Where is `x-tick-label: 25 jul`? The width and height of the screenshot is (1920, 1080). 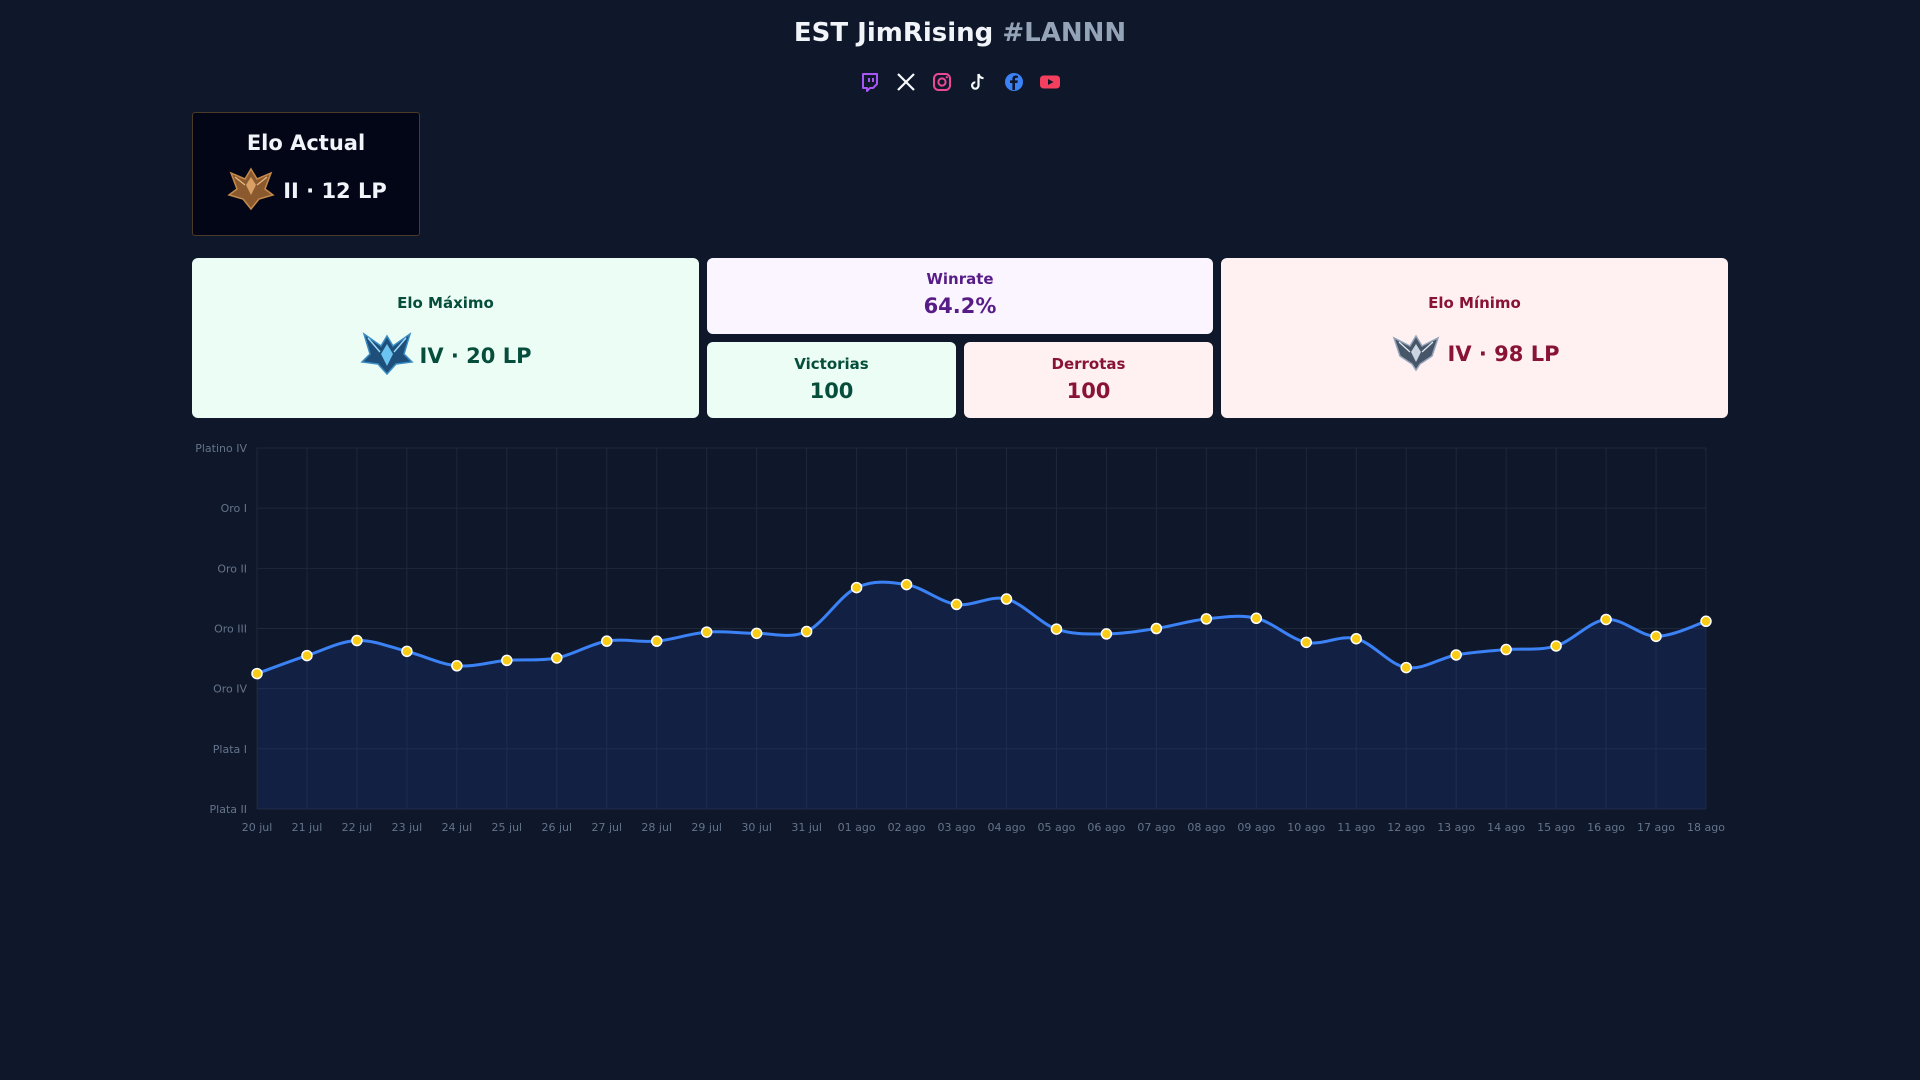 x-tick-label: 25 jul is located at coordinates (507, 827).